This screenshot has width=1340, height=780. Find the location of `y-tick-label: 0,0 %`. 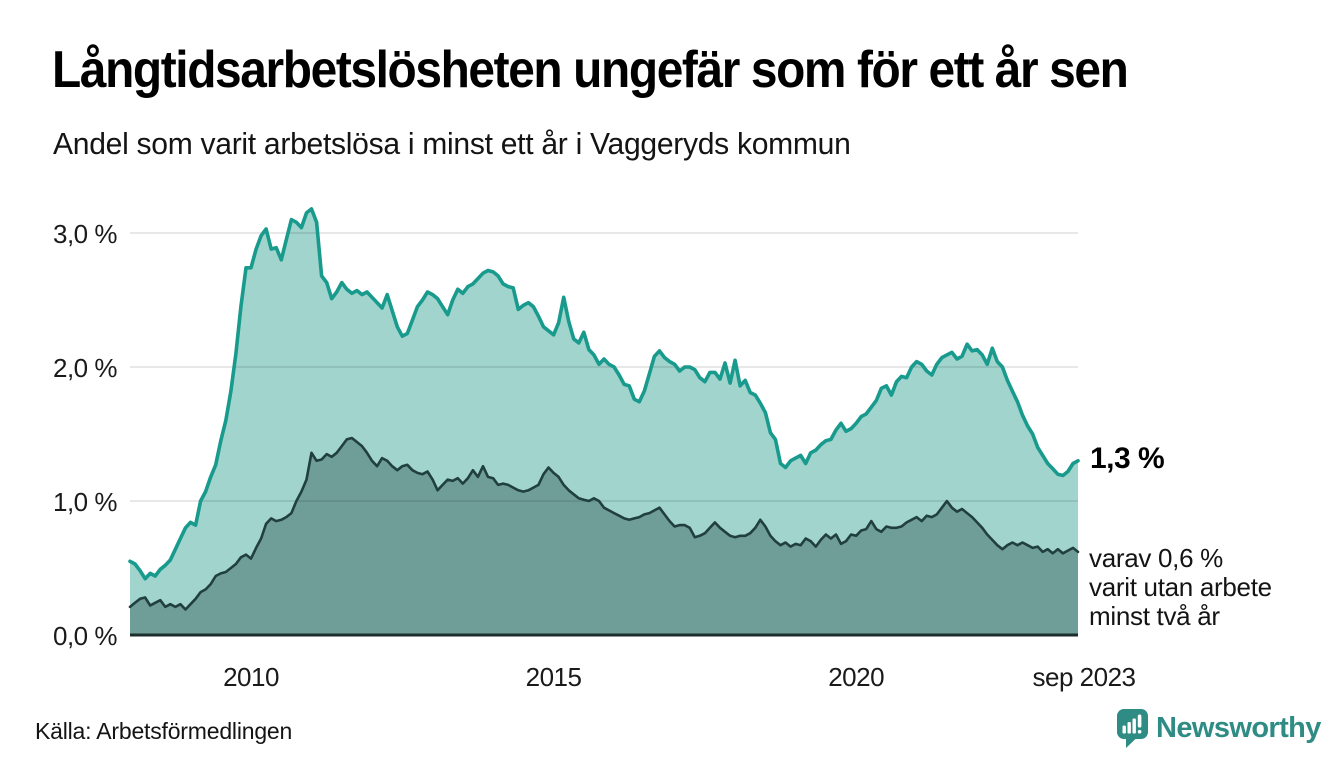

y-tick-label: 0,0 % is located at coordinates (85, 636).